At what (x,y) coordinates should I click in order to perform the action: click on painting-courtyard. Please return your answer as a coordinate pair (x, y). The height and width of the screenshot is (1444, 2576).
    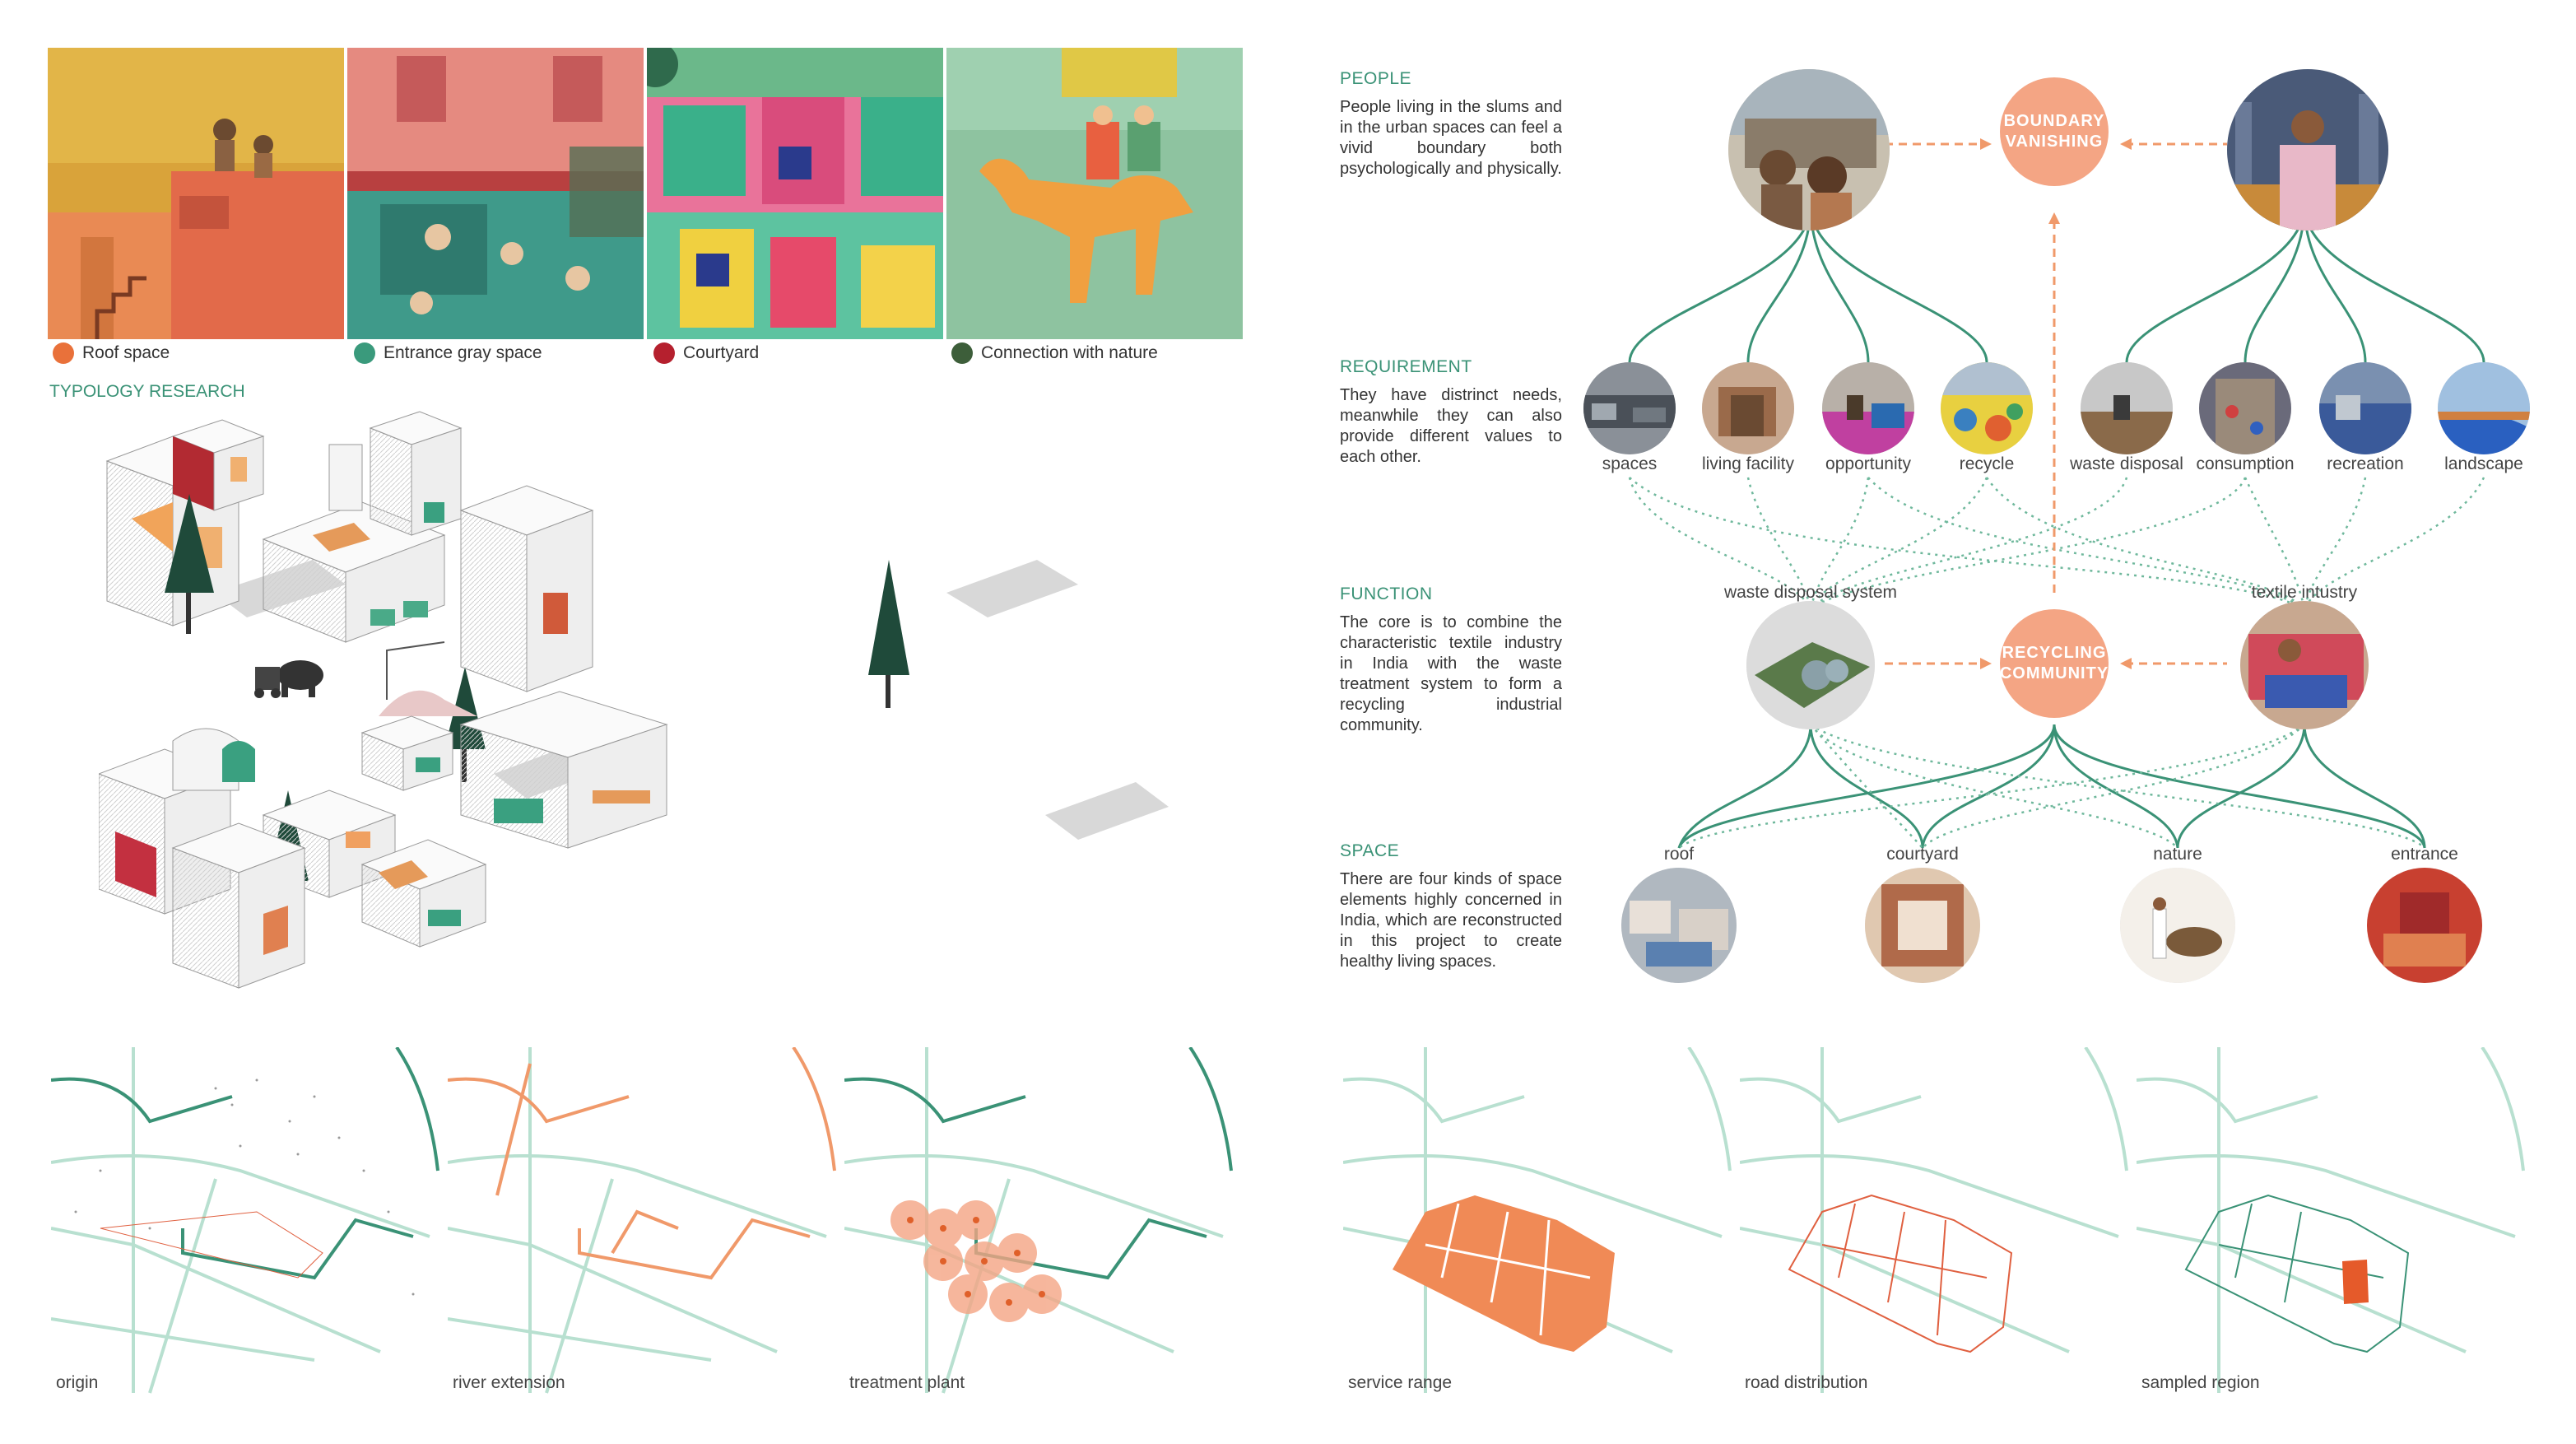
    Looking at the image, I should click on (795, 193).